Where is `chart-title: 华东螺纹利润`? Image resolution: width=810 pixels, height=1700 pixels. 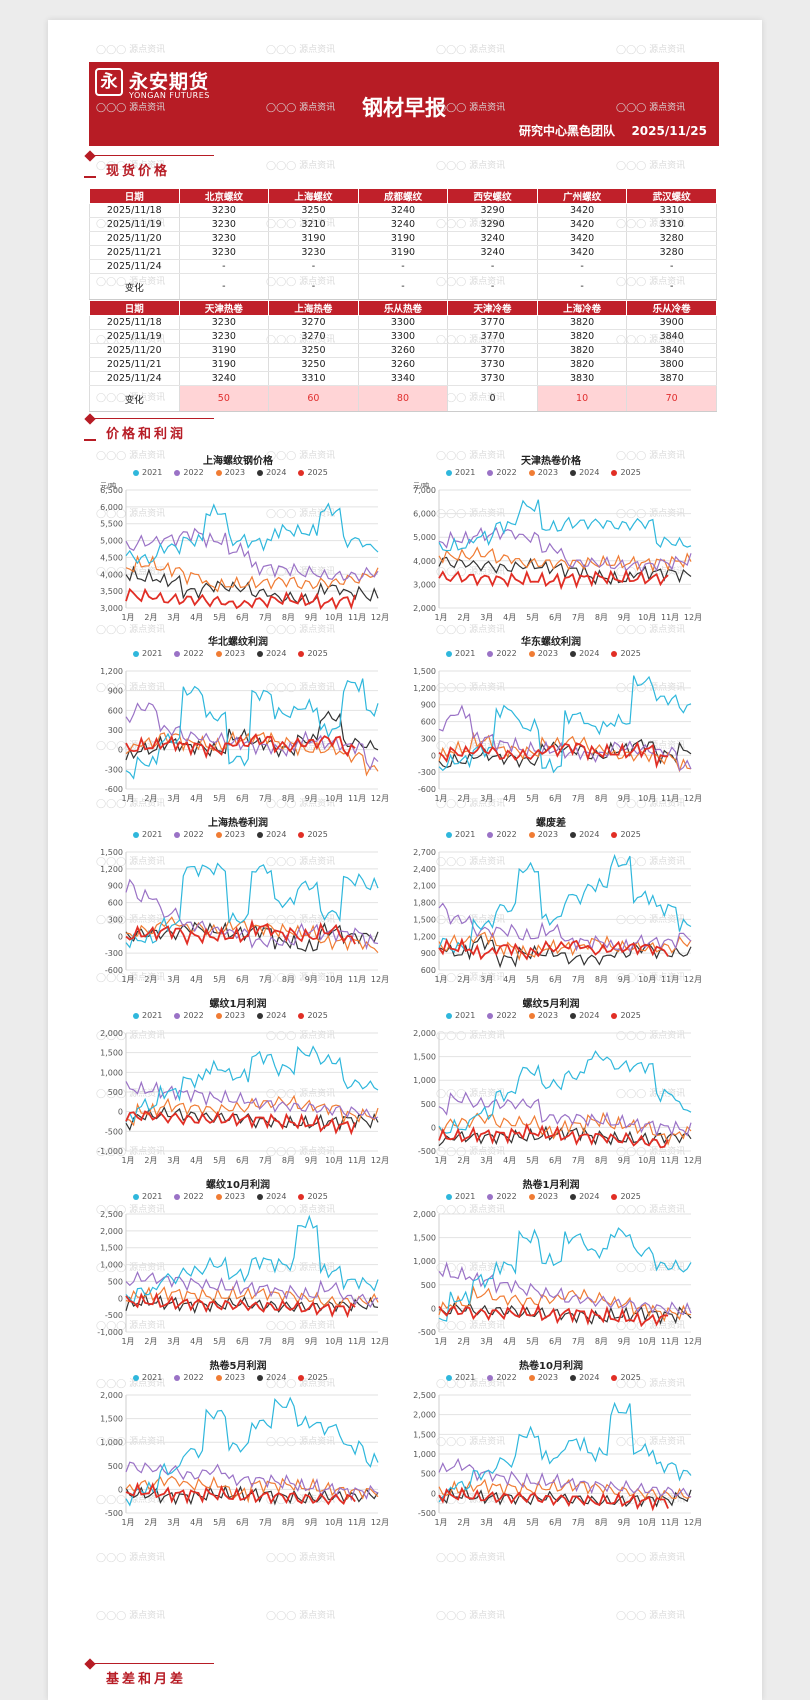 chart-title: 华东螺纹利润 is located at coordinates (551, 642).